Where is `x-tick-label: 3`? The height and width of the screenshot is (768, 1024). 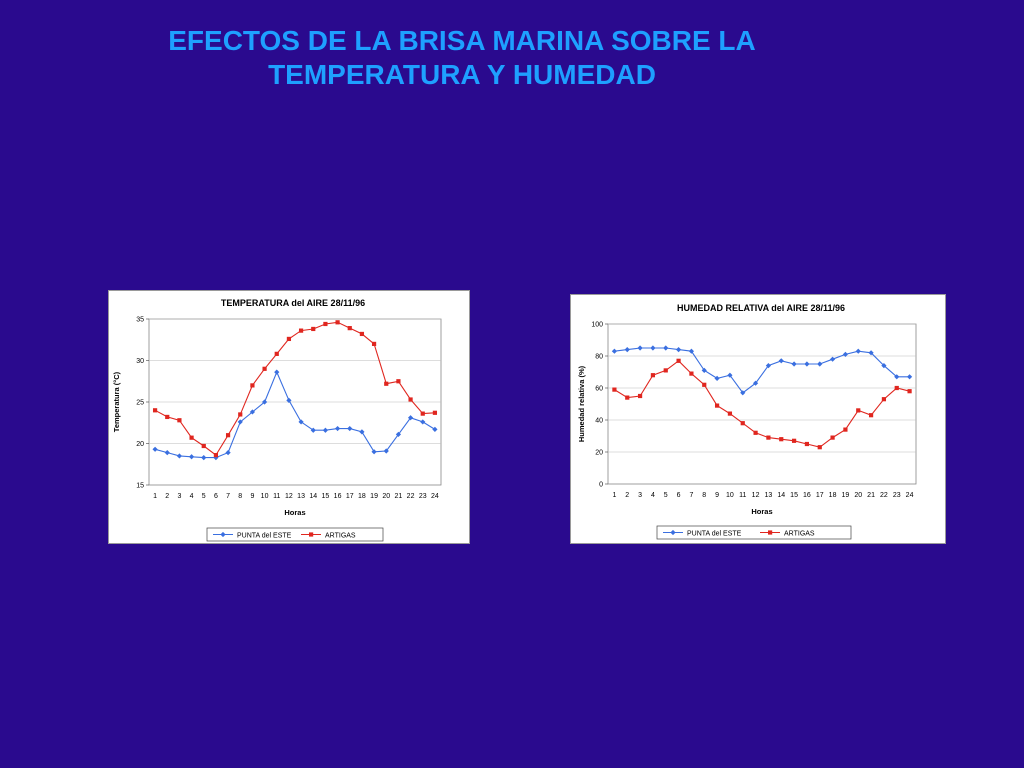
x-tick-label: 3 is located at coordinates (179, 496).